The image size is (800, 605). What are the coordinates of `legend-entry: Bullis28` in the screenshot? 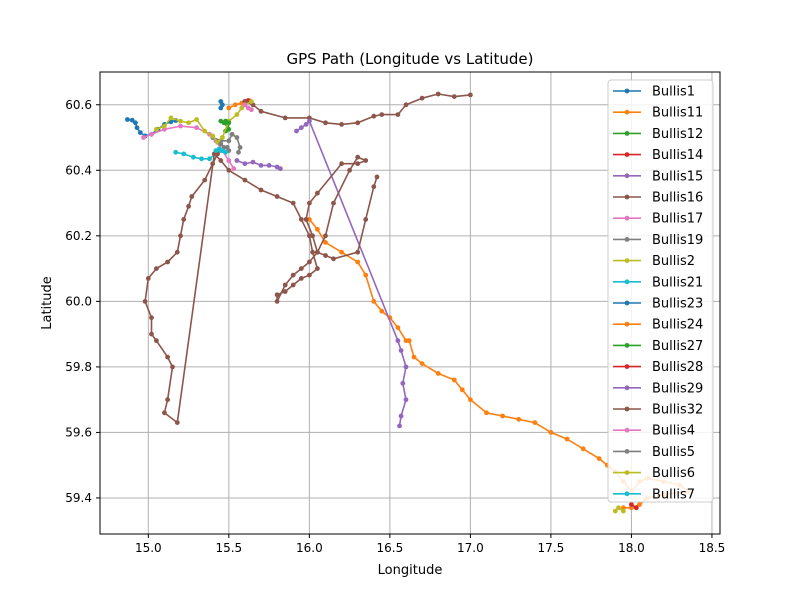 It's located at (658, 367).